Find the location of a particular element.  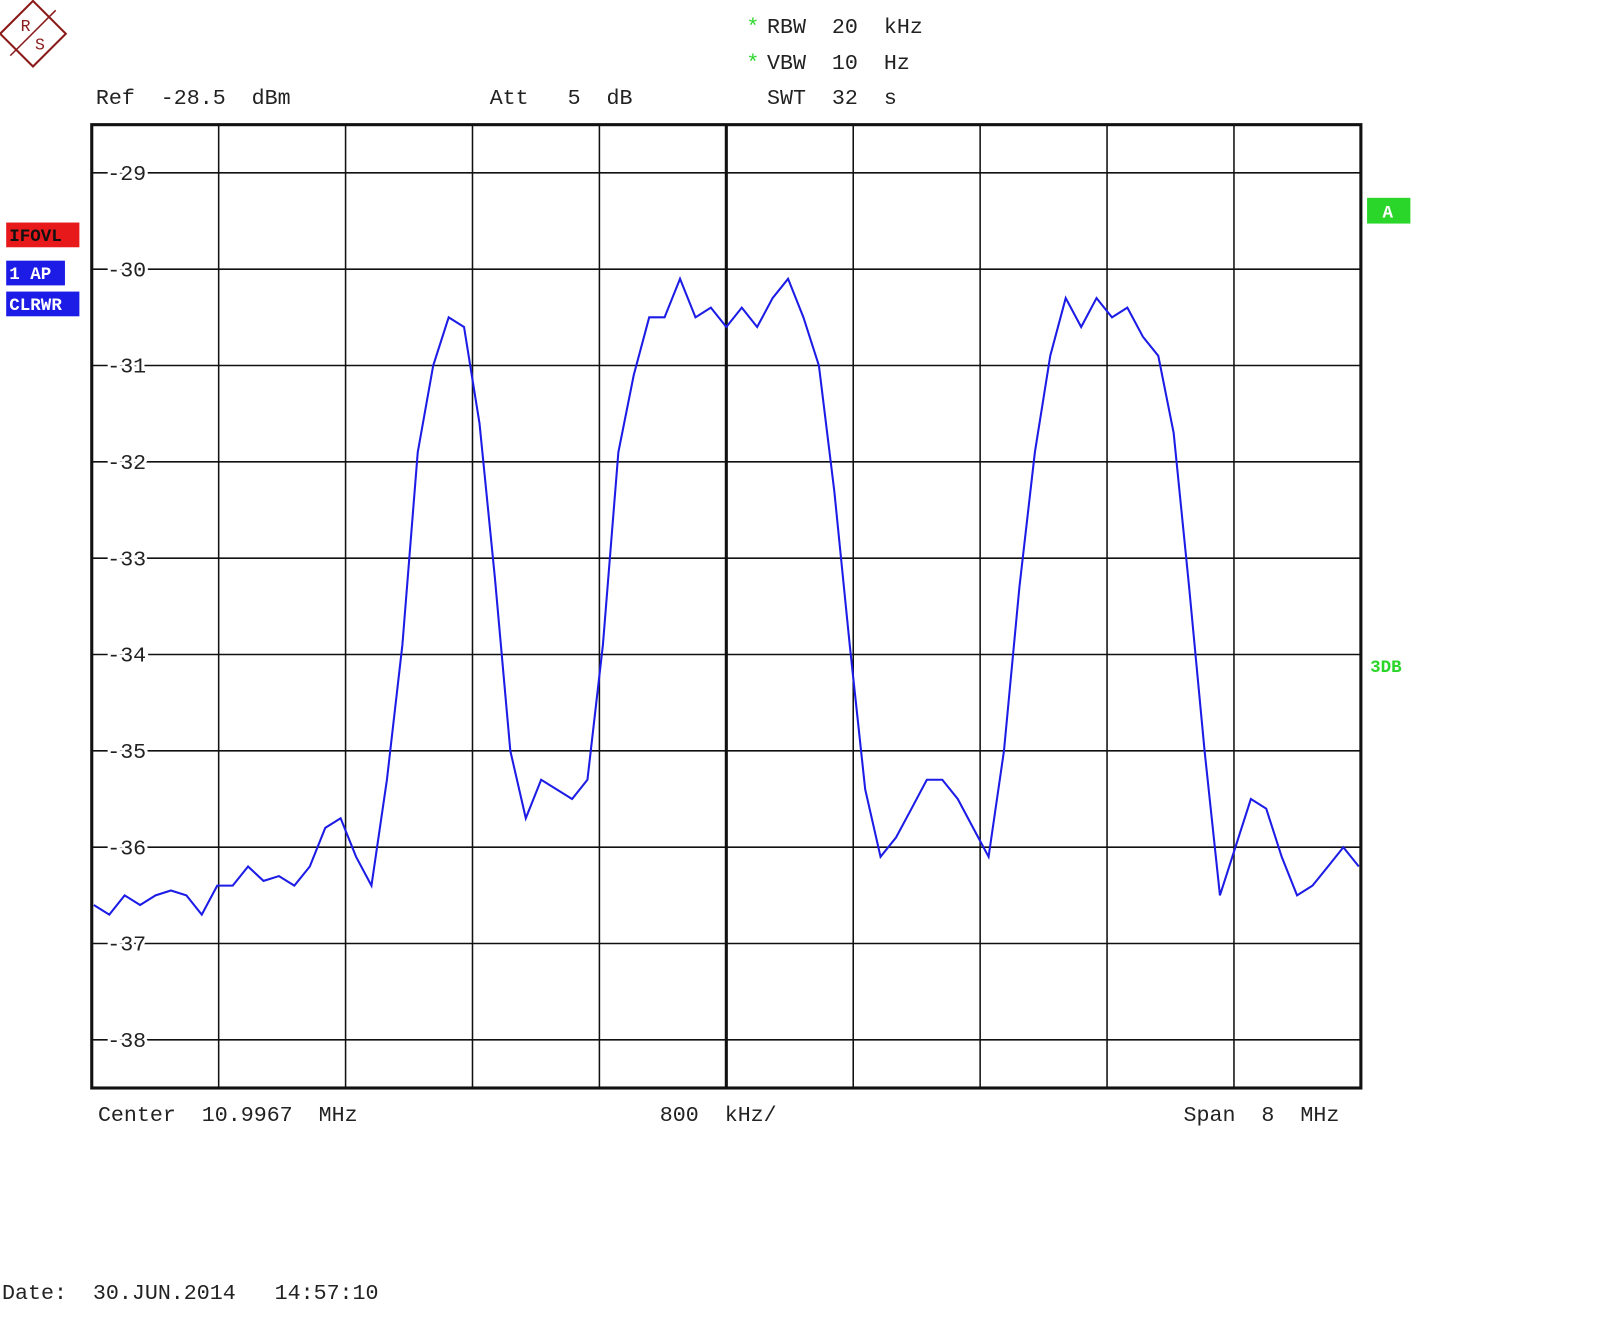

db-label: 3DB is located at coordinates (1386, 668).